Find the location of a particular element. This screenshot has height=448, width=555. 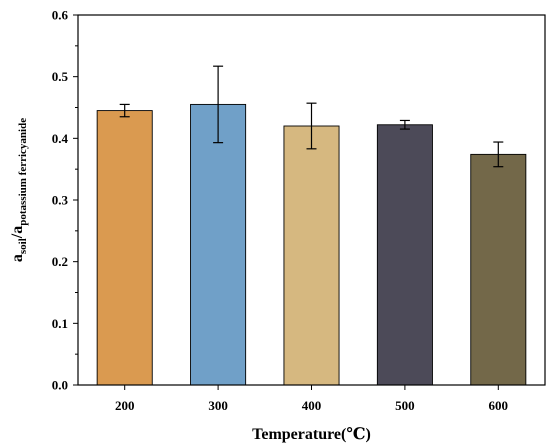

y-title-den-base: a is located at coordinates (17, 230).